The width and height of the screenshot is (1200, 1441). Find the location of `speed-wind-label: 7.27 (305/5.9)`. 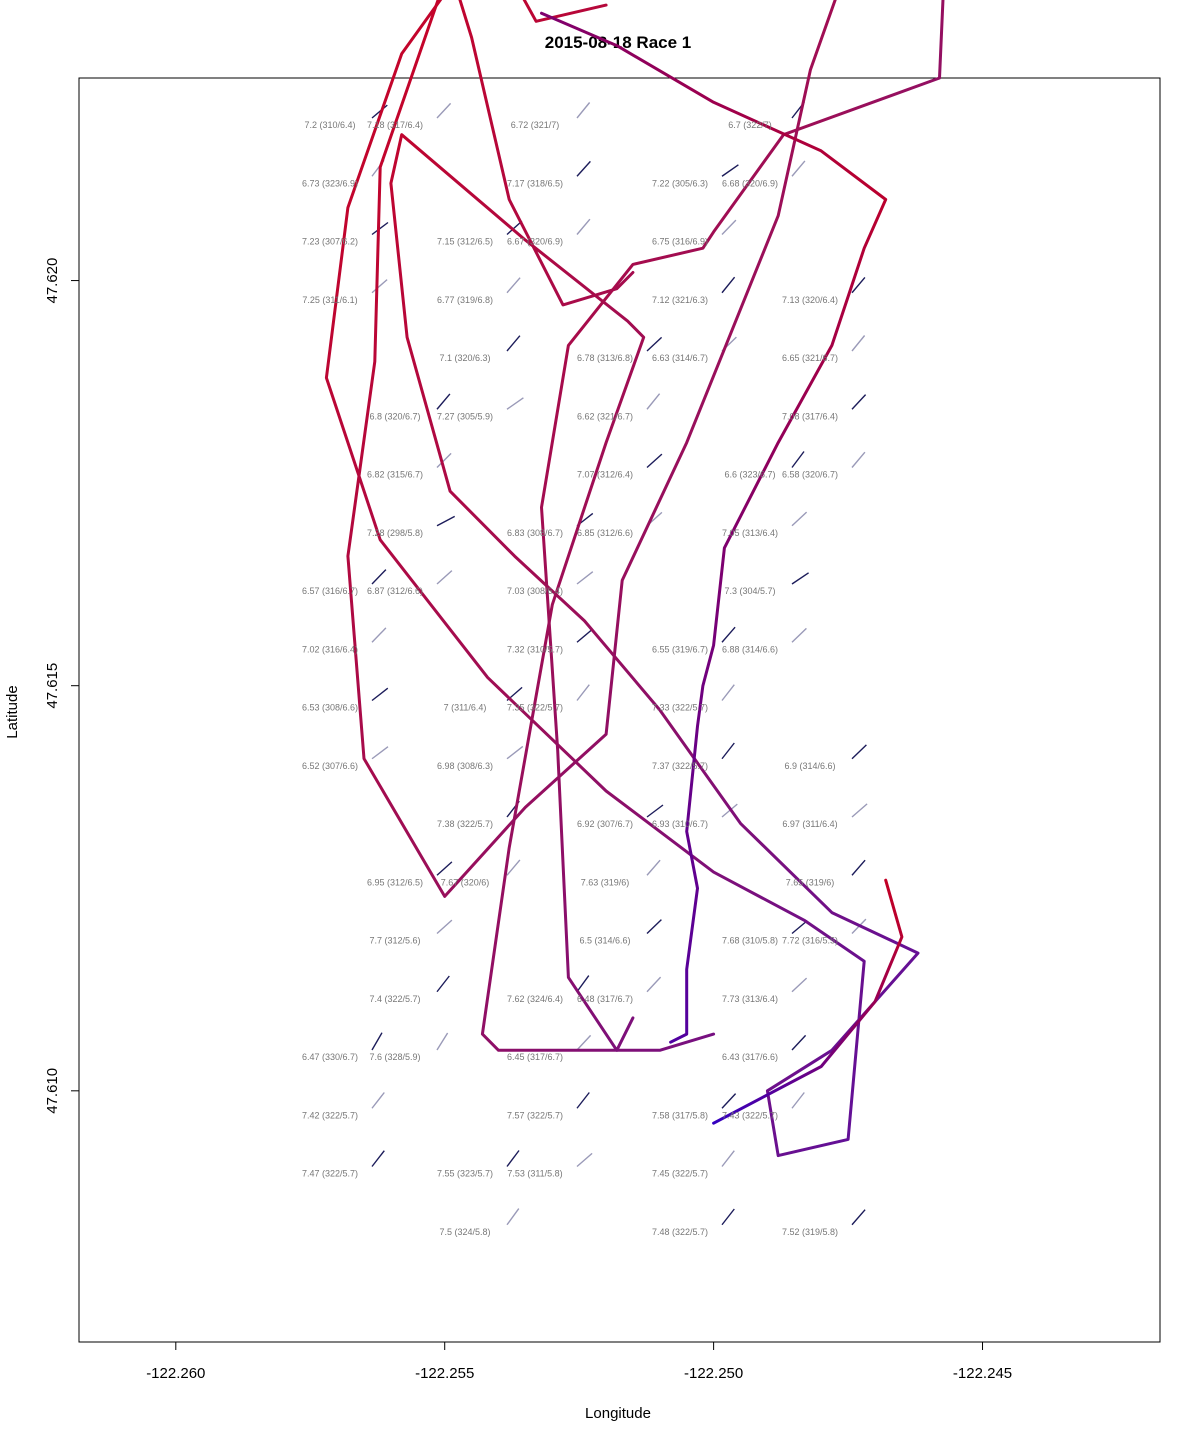

speed-wind-label: 7.27 (305/5.9) is located at coordinates (465, 416).